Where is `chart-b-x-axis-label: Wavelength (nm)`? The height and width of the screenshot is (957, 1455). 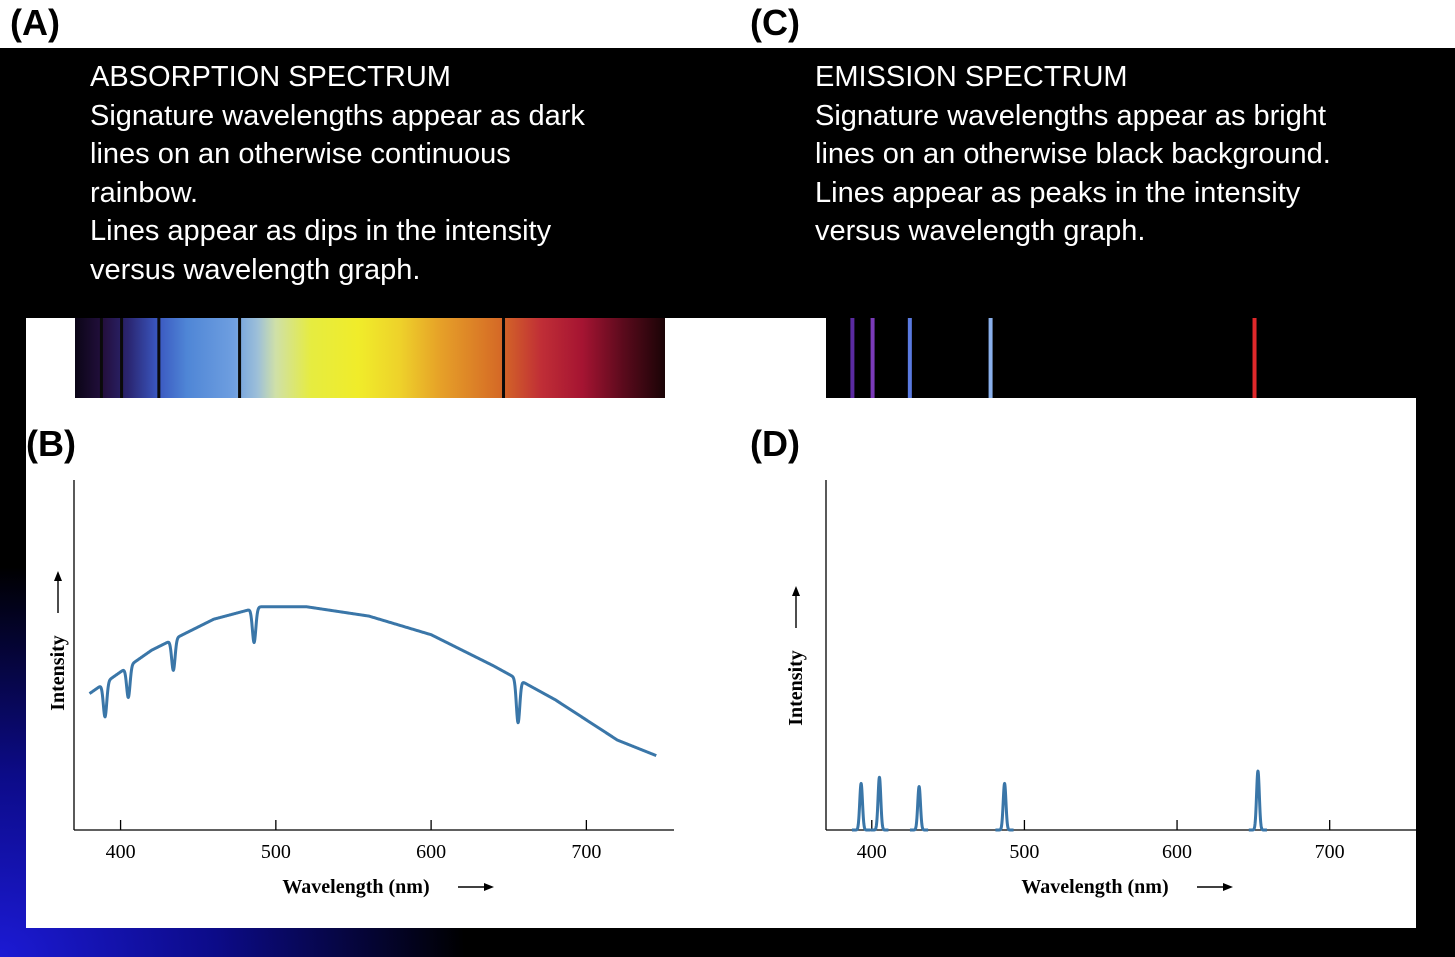
chart-b-x-axis-label: Wavelength (nm) is located at coordinates (355, 887).